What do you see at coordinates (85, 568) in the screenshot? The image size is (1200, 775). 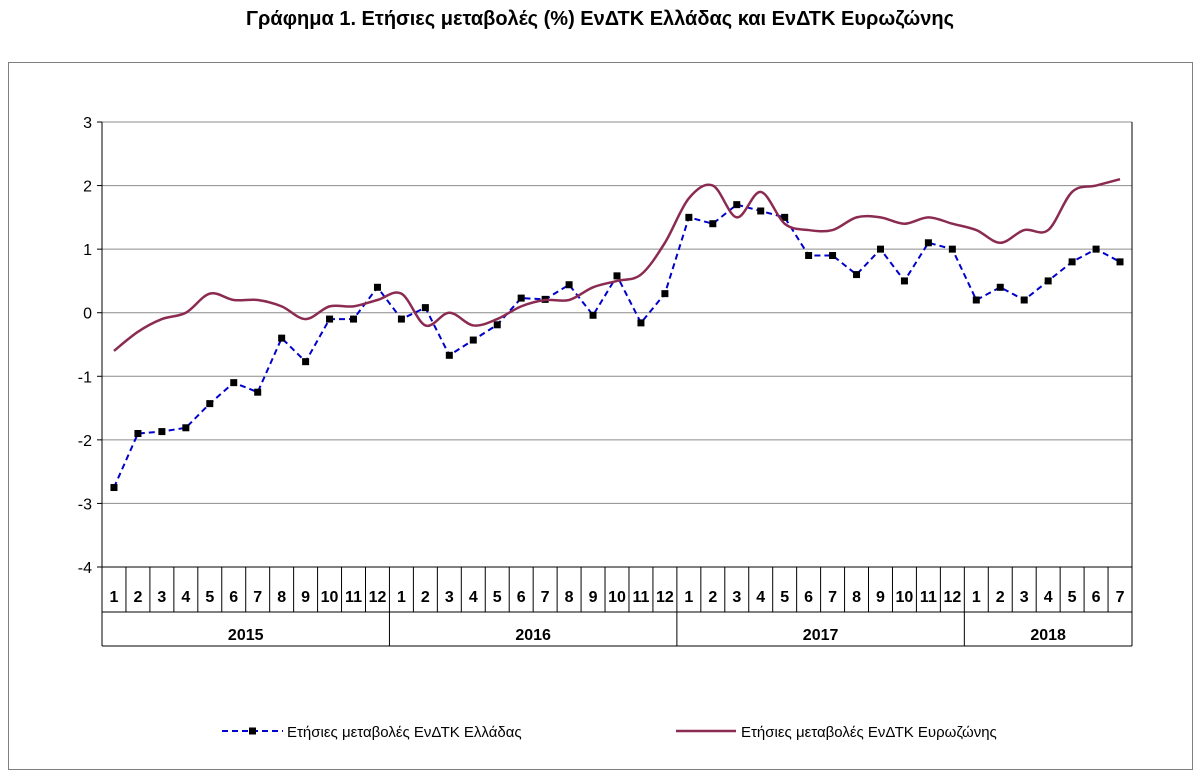 I see `y-tick-label: -4` at bounding box center [85, 568].